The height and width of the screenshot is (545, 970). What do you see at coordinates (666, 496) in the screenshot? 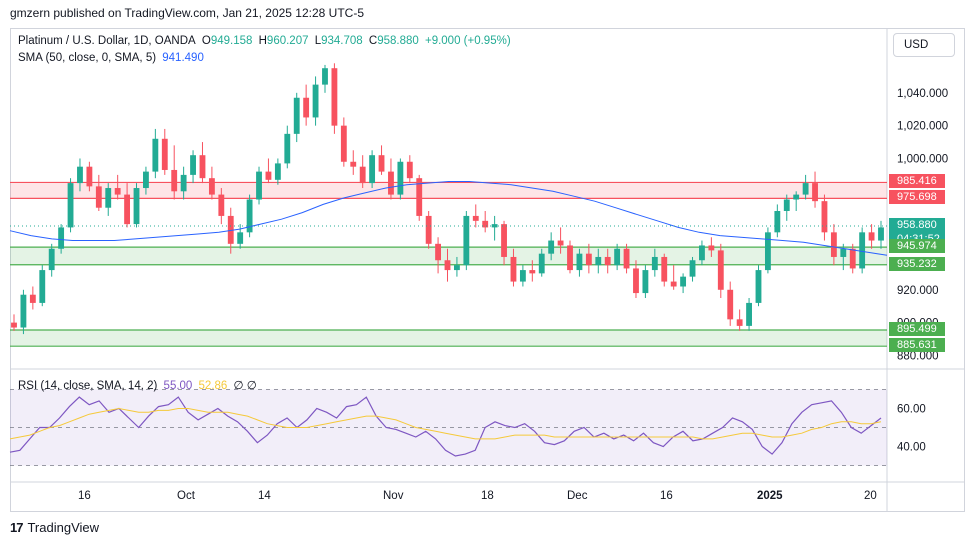
I see `time-tick-6: 16` at bounding box center [666, 496].